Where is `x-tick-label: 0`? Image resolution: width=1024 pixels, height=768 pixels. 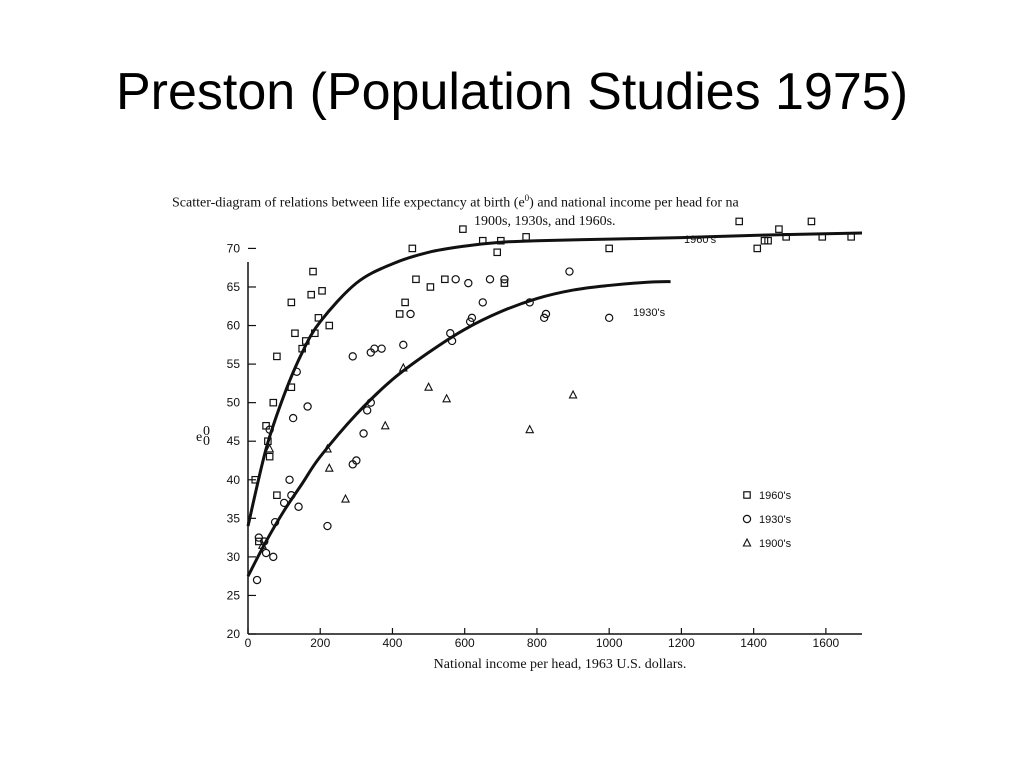 x-tick-label: 0 is located at coordinates (248, 643).